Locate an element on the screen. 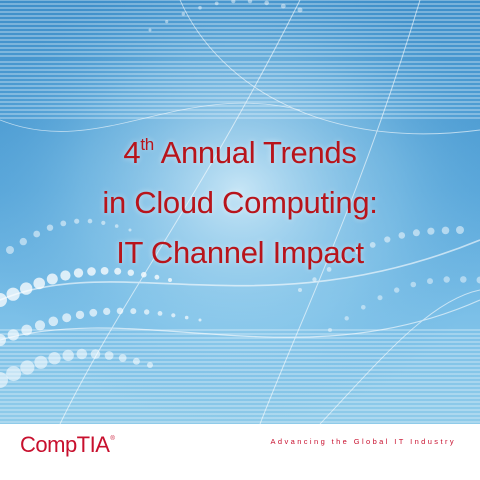 This screenshot has width=480, height=480. tagline: Advancing the Global IT Industry is located at coordinates (363, 441).